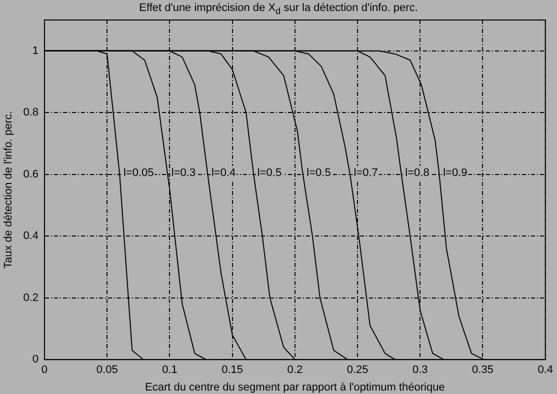 This screenshot has height=394, width=557. Describe the element at coordinates (170, 370) in the screenshot. I see `x-tick-label: 0.1` at that location.